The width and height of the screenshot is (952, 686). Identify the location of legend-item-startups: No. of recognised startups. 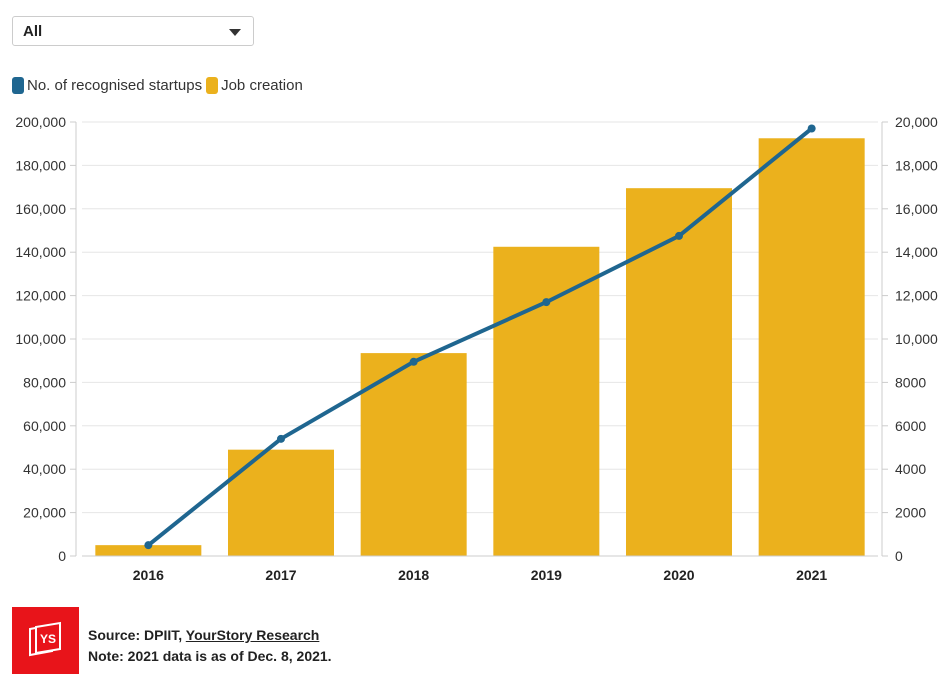
(107, 85).